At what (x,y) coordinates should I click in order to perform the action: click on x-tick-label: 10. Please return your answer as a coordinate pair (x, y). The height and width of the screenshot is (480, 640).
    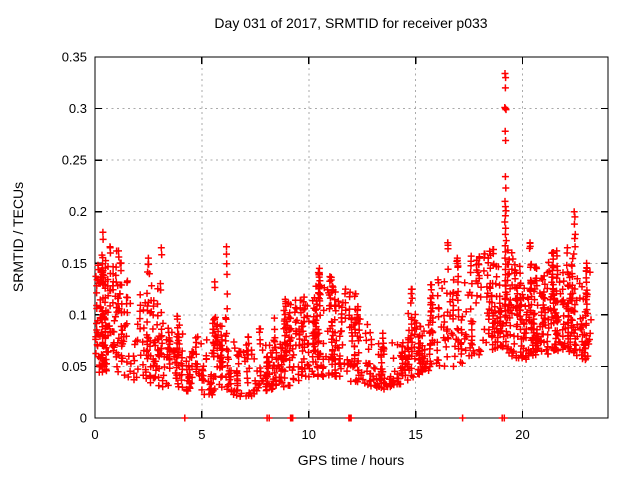
    Looking at the image, I should click on (309, 434).